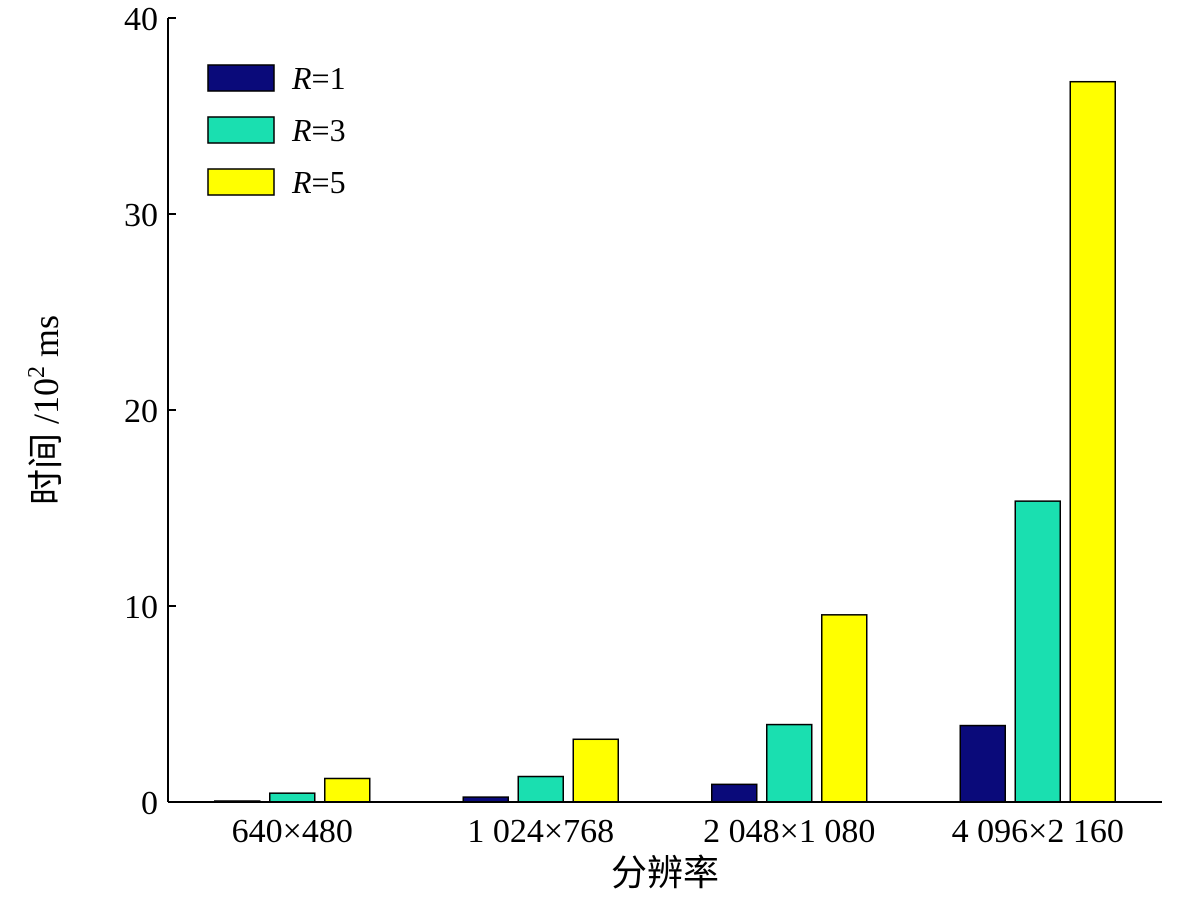 Image resolution: width=1200 pixels, height=909 pixels. I want to click on legend-label-value: =5, so click(329, 182).